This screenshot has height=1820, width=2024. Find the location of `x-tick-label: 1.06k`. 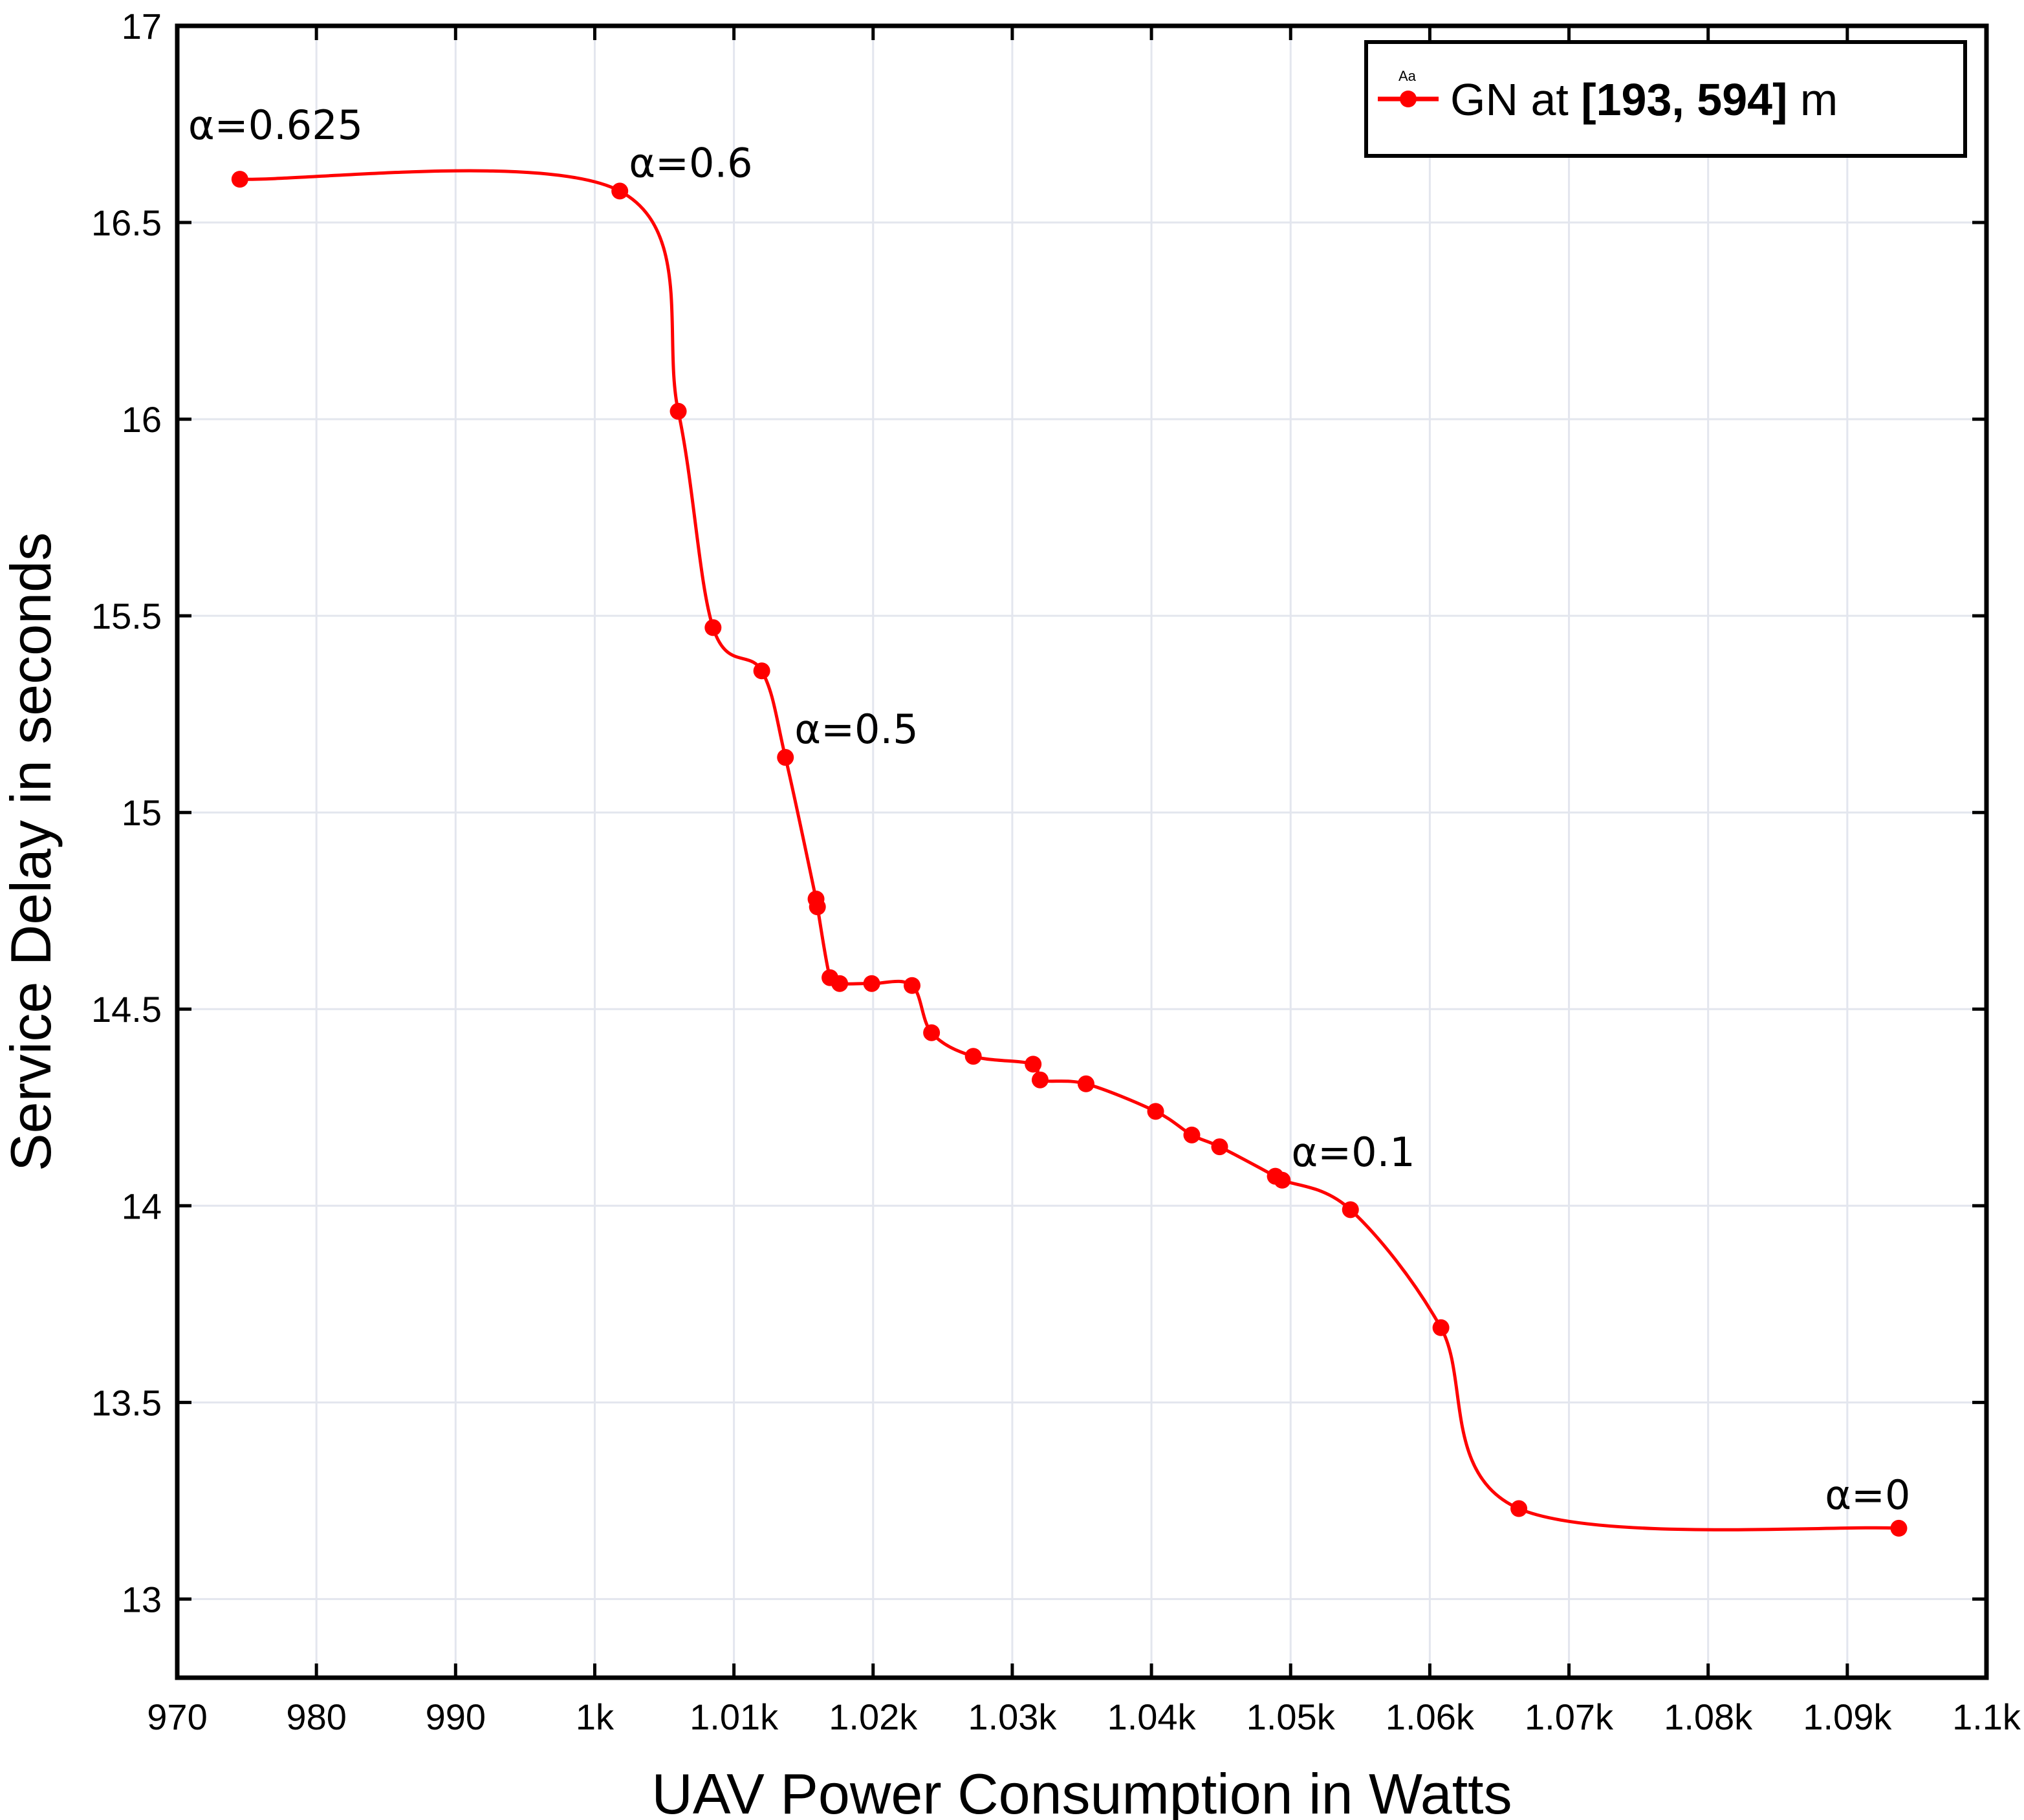

x-tick-label: 1.06k is located at coordinates (1430, 1716).